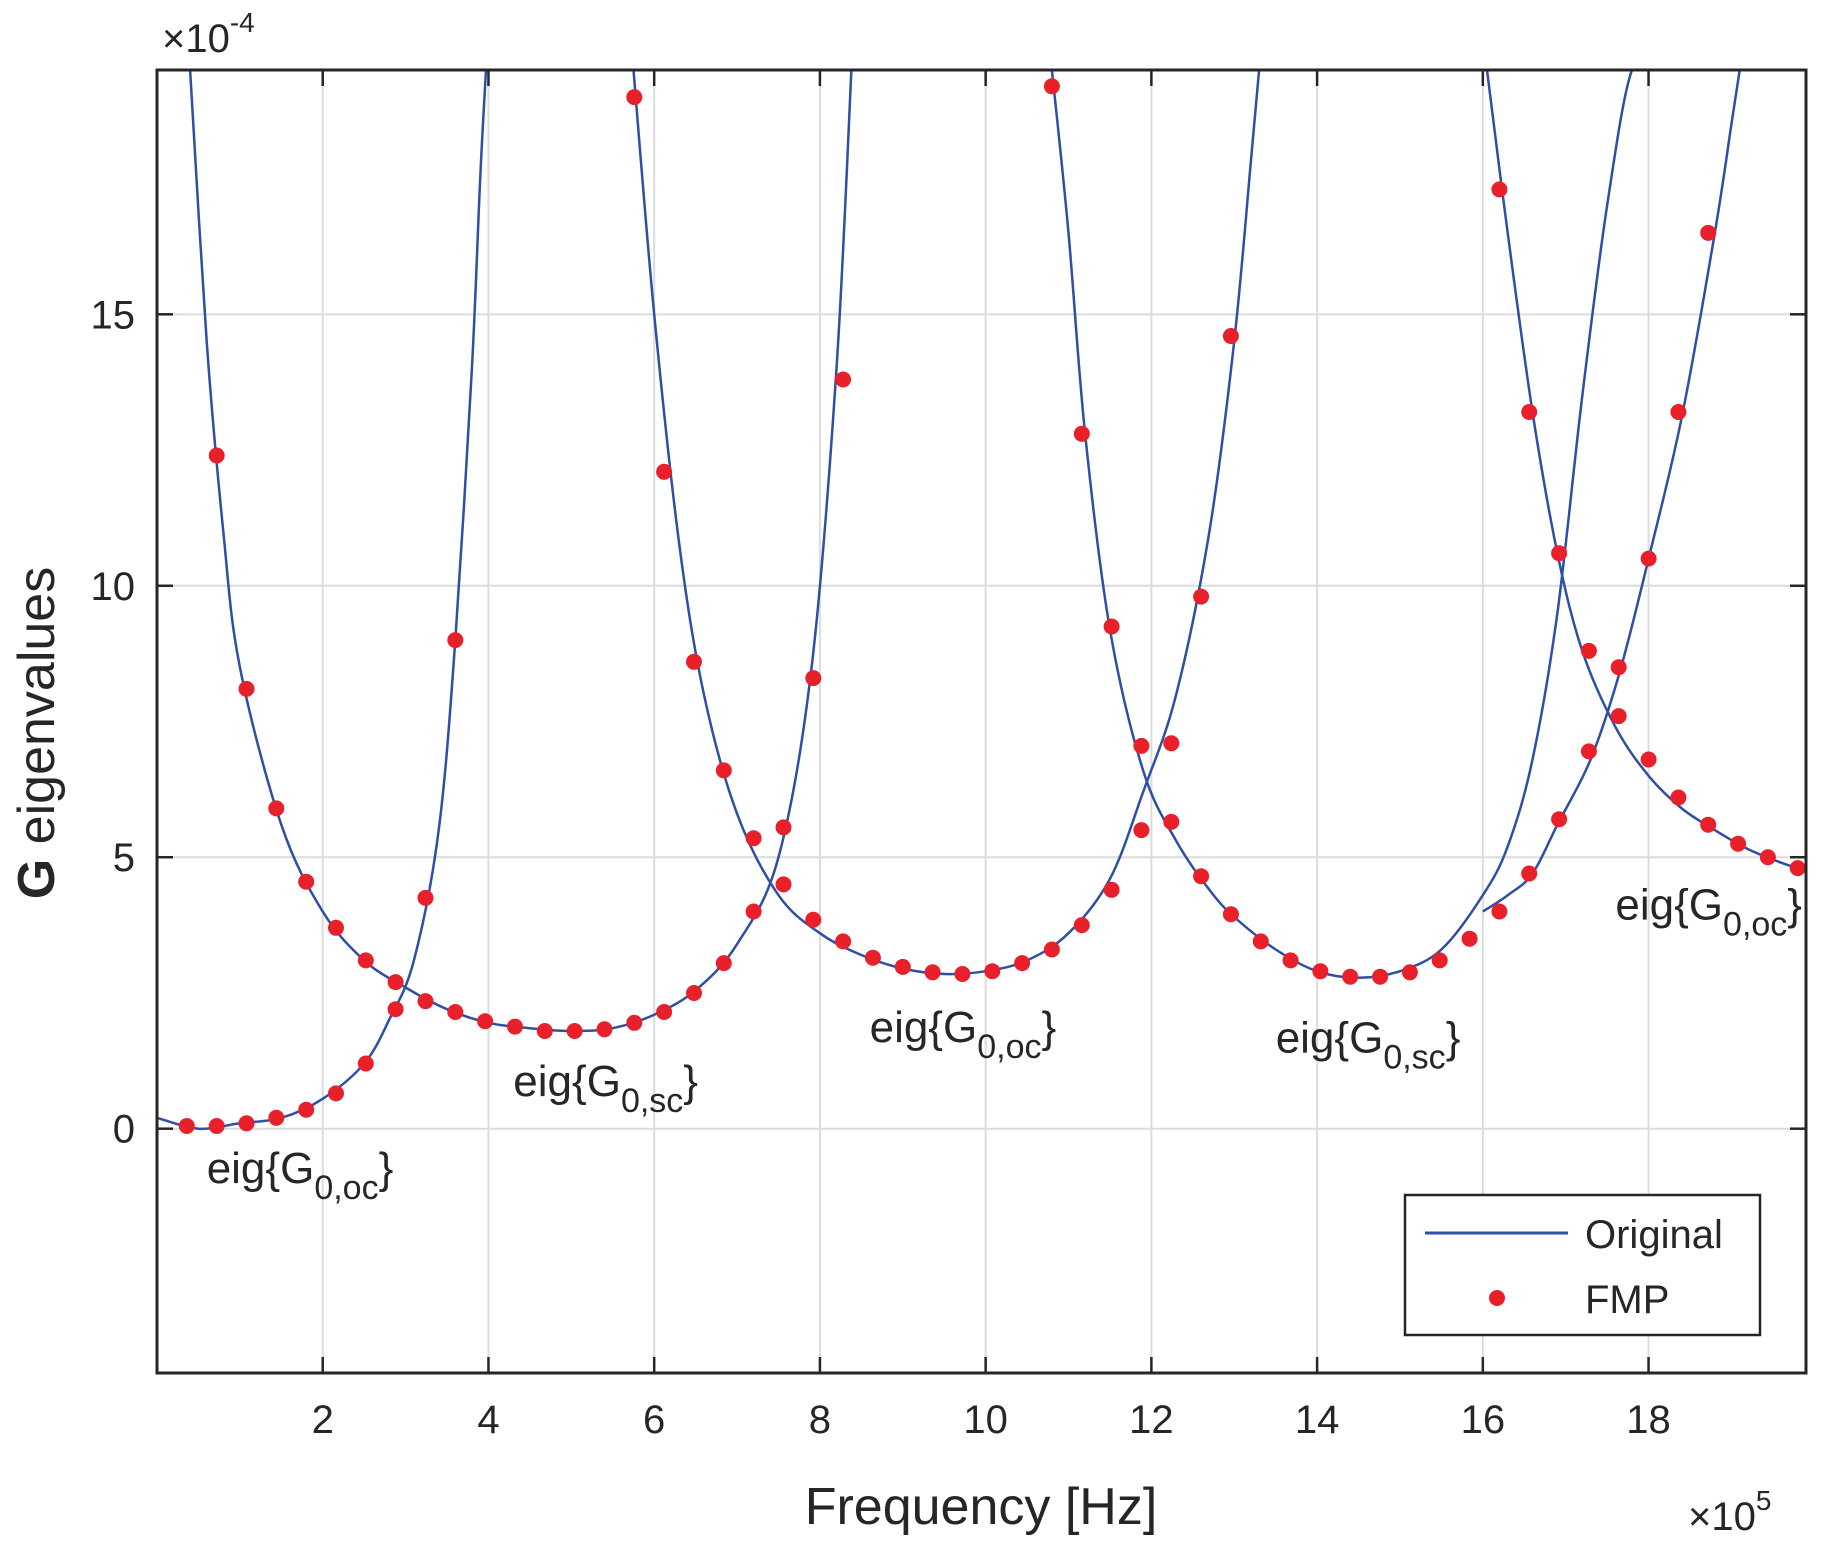 This screenshot has height=1549, width=1829. Describe the element at coordinates (113, 587) in the screenshot. I see `y-tick-label: 10` at that location.